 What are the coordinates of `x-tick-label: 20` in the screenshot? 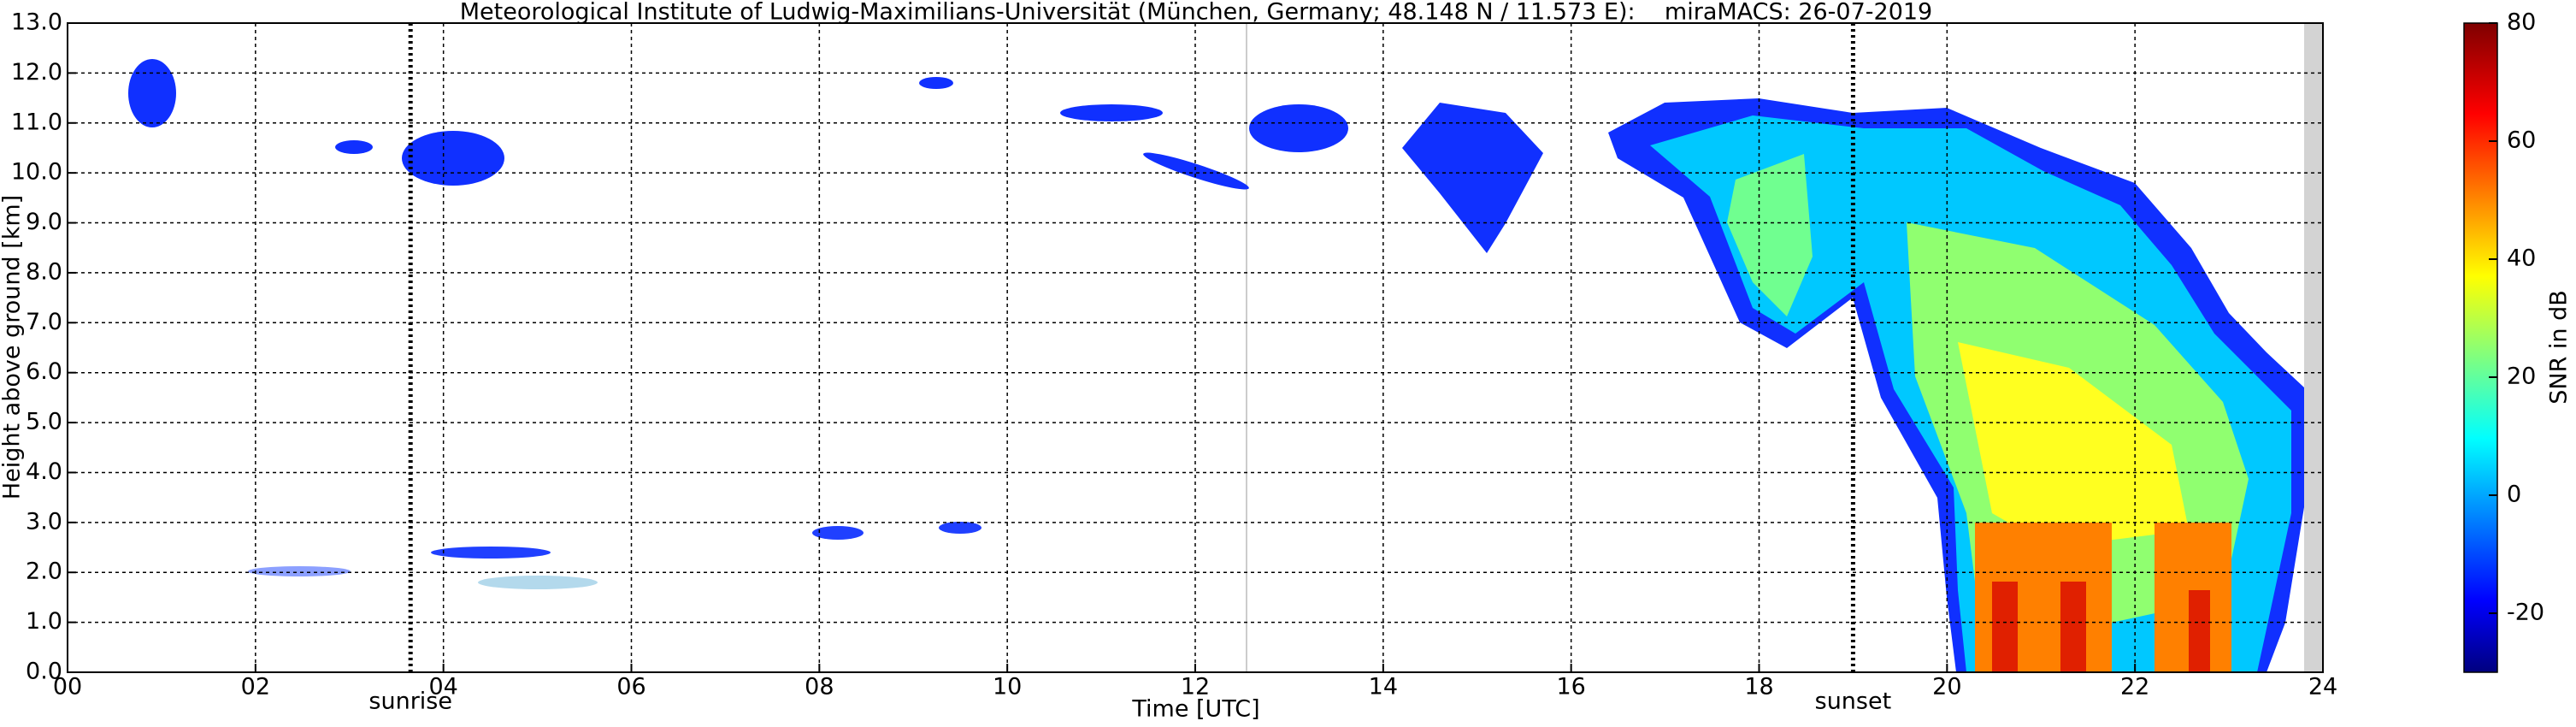 It's located at (1946, 687).